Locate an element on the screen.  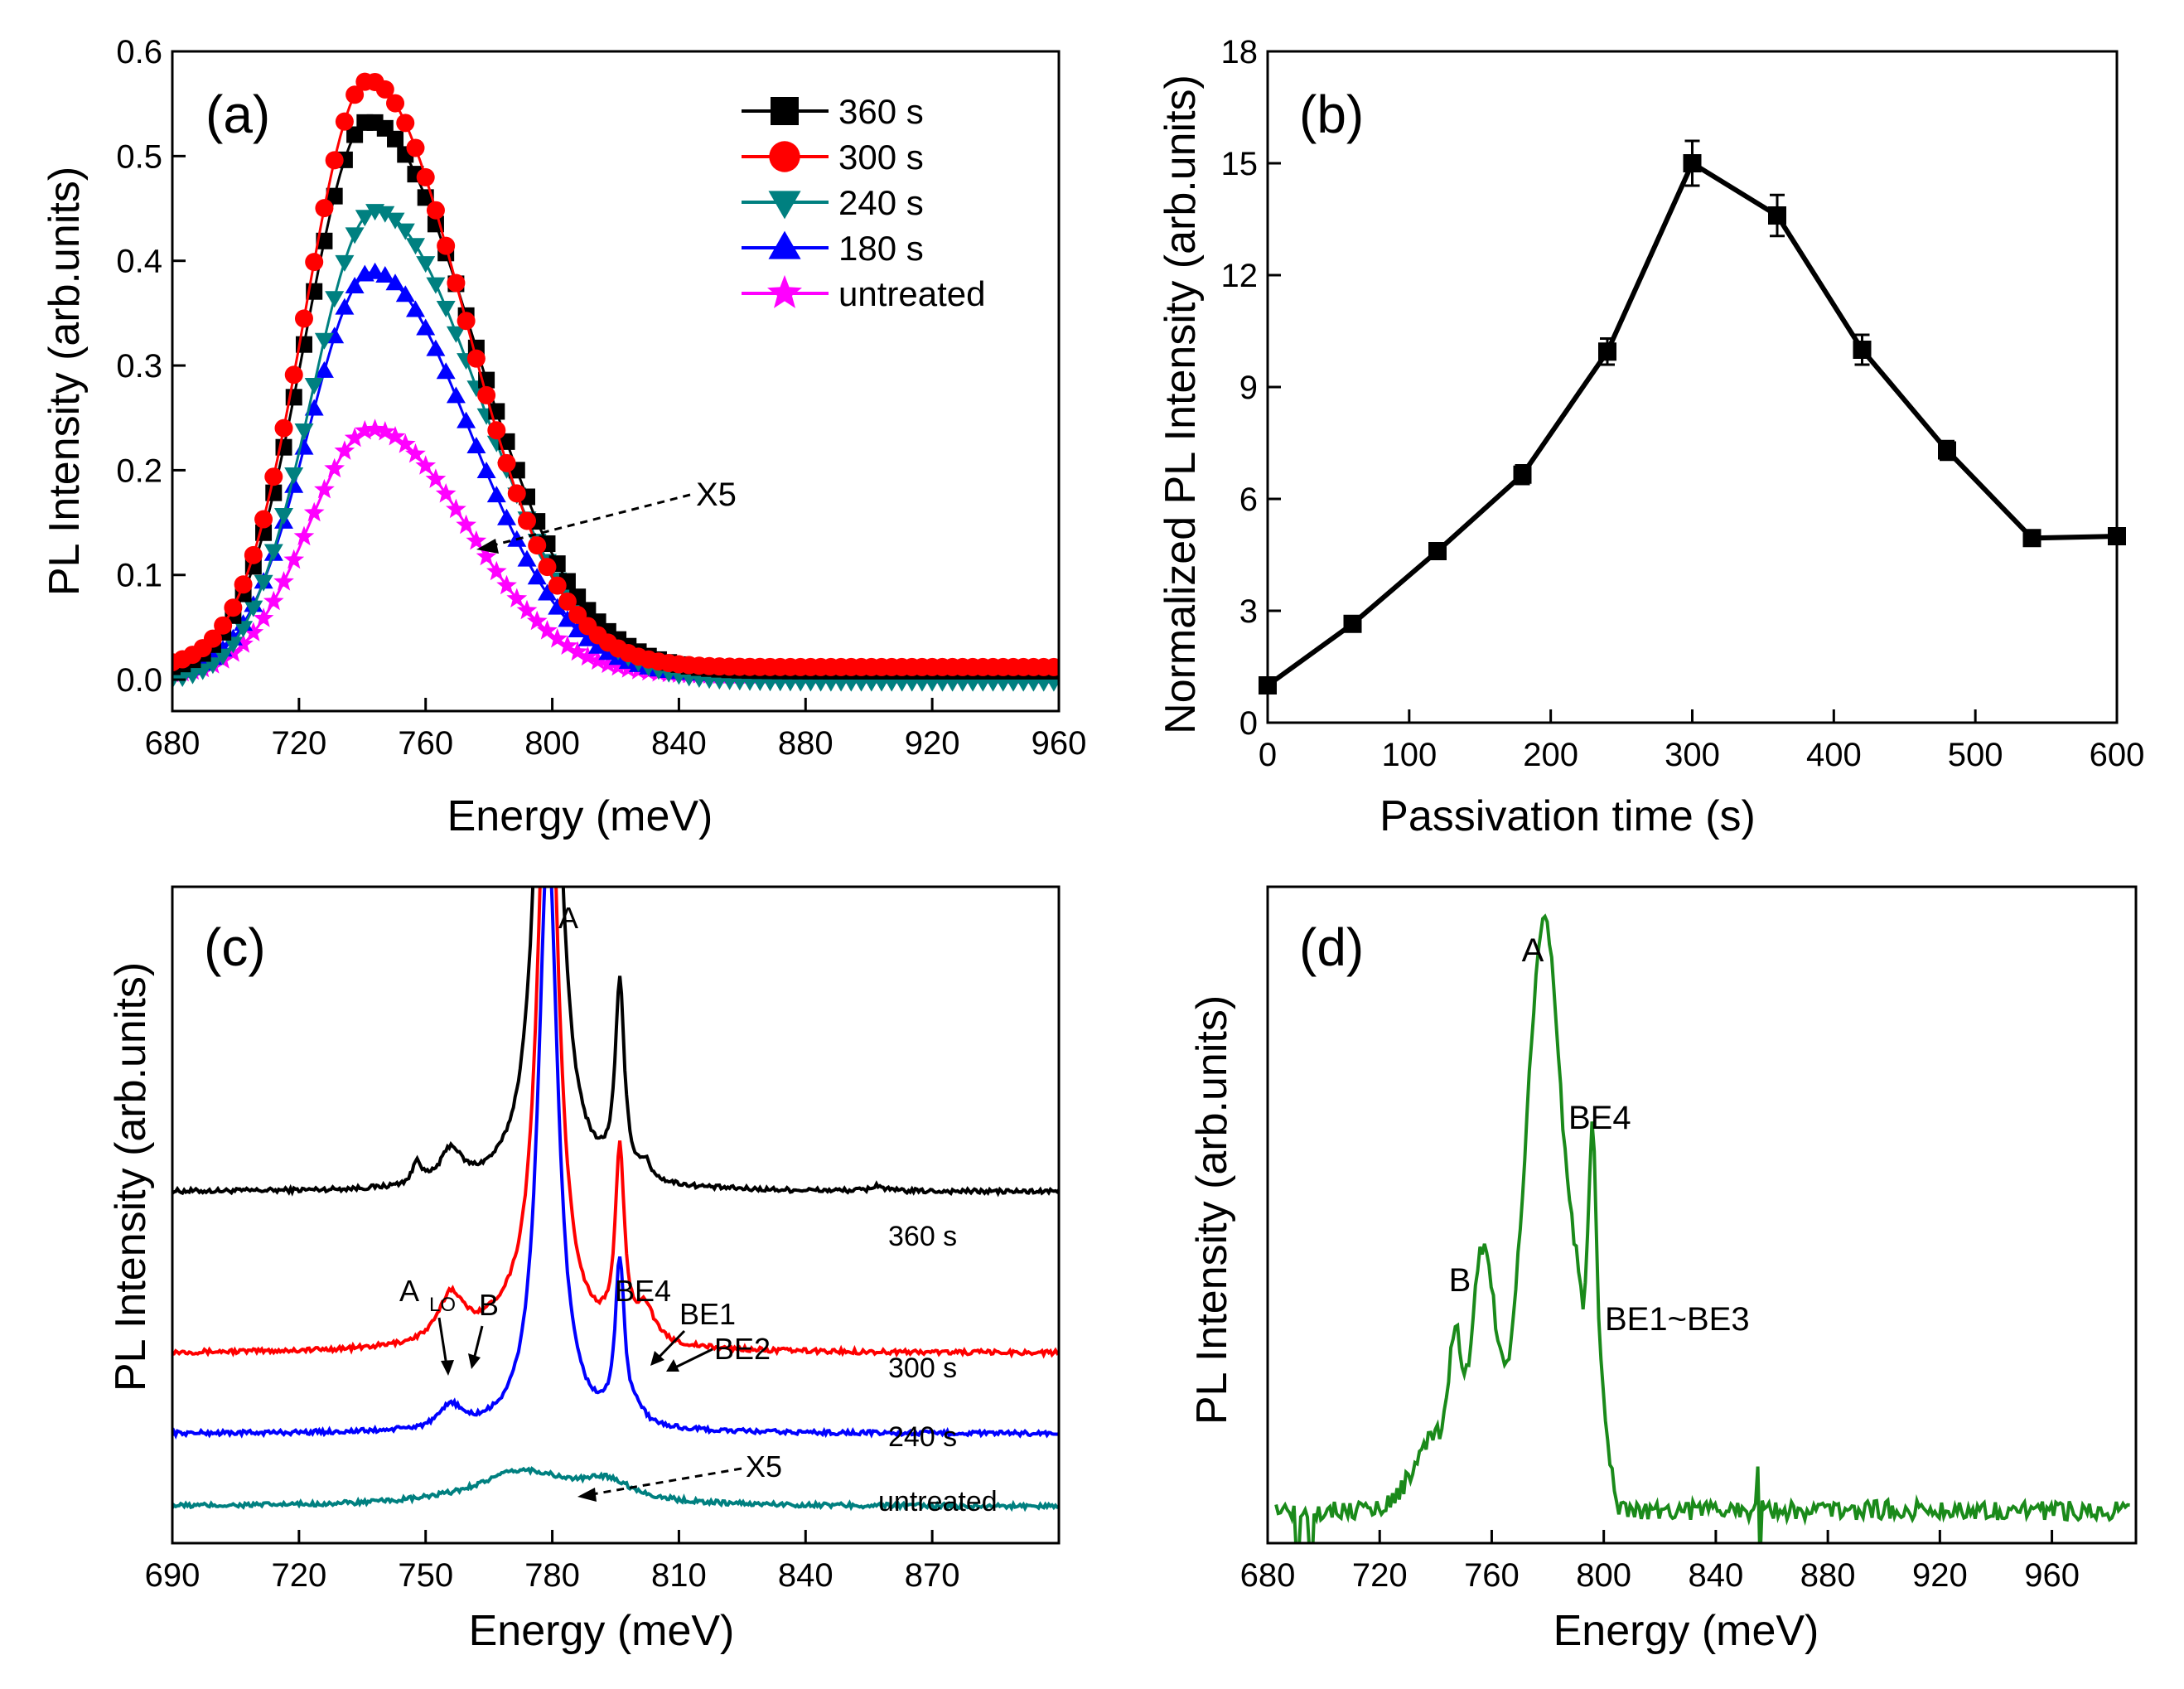
peak-label-BE1: BE1 is located at coordinates (707, 1314).